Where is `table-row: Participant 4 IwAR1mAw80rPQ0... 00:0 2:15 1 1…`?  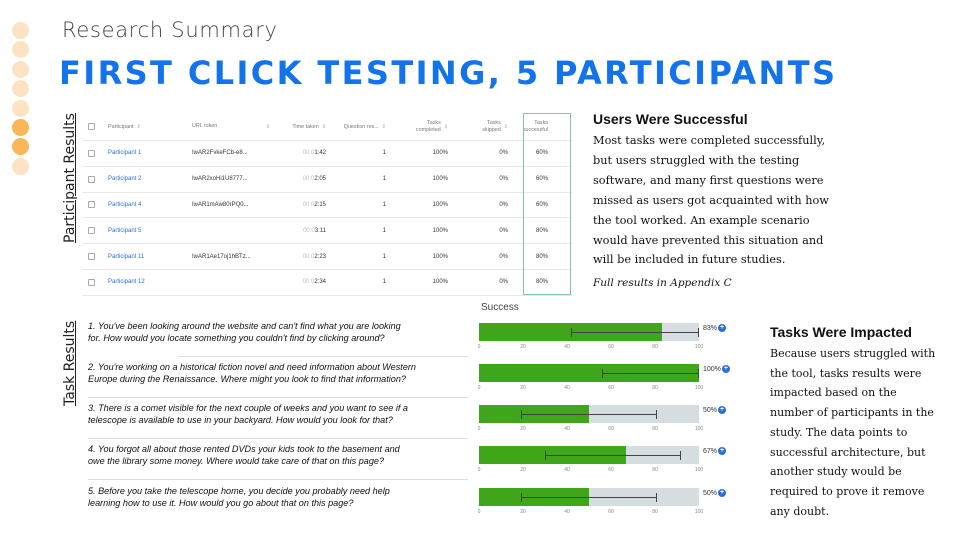 table-row: Participant 4 IwAR1mAw80rPQ0... 00:0 2:15 1 1… is located at coordinates (327, 206).